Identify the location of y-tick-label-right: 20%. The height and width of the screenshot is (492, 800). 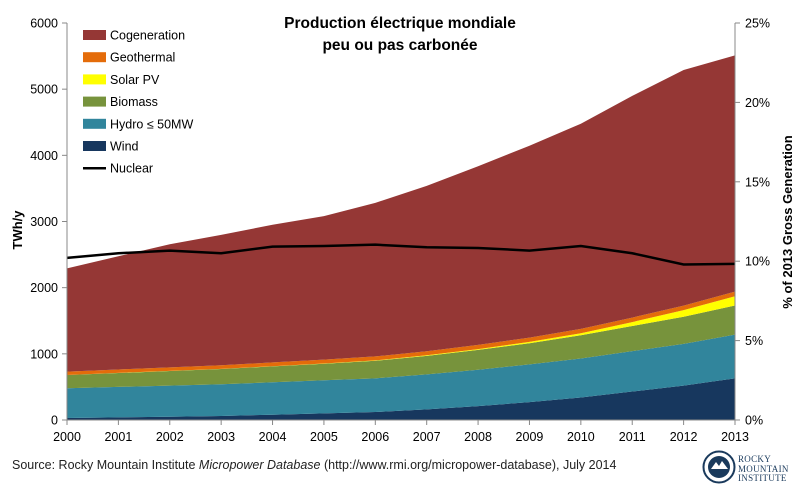
(757, 103).